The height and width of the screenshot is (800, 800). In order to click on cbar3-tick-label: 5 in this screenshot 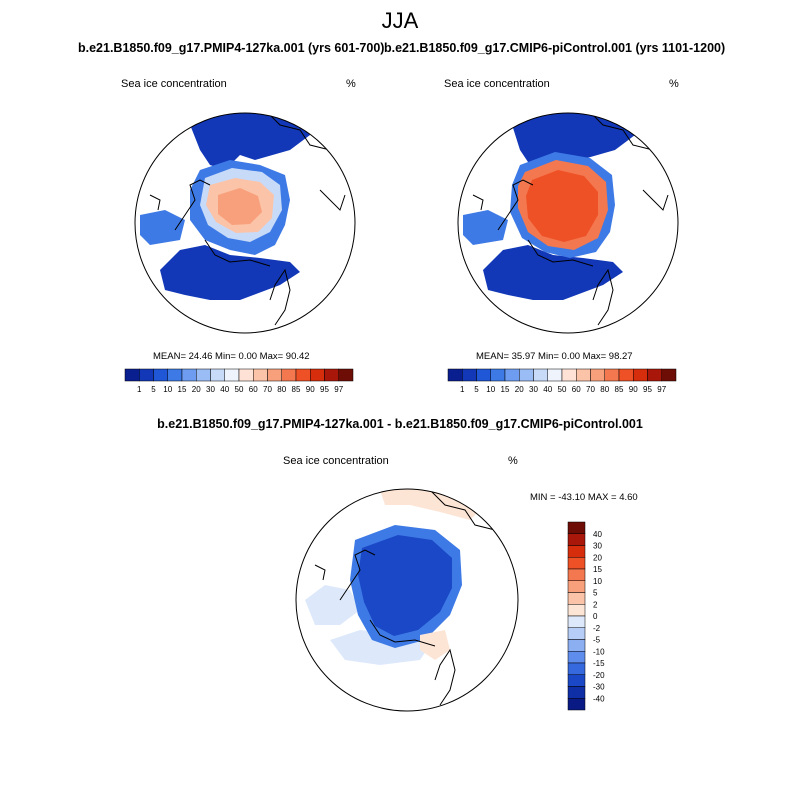, I will do `click(595, 593)`.